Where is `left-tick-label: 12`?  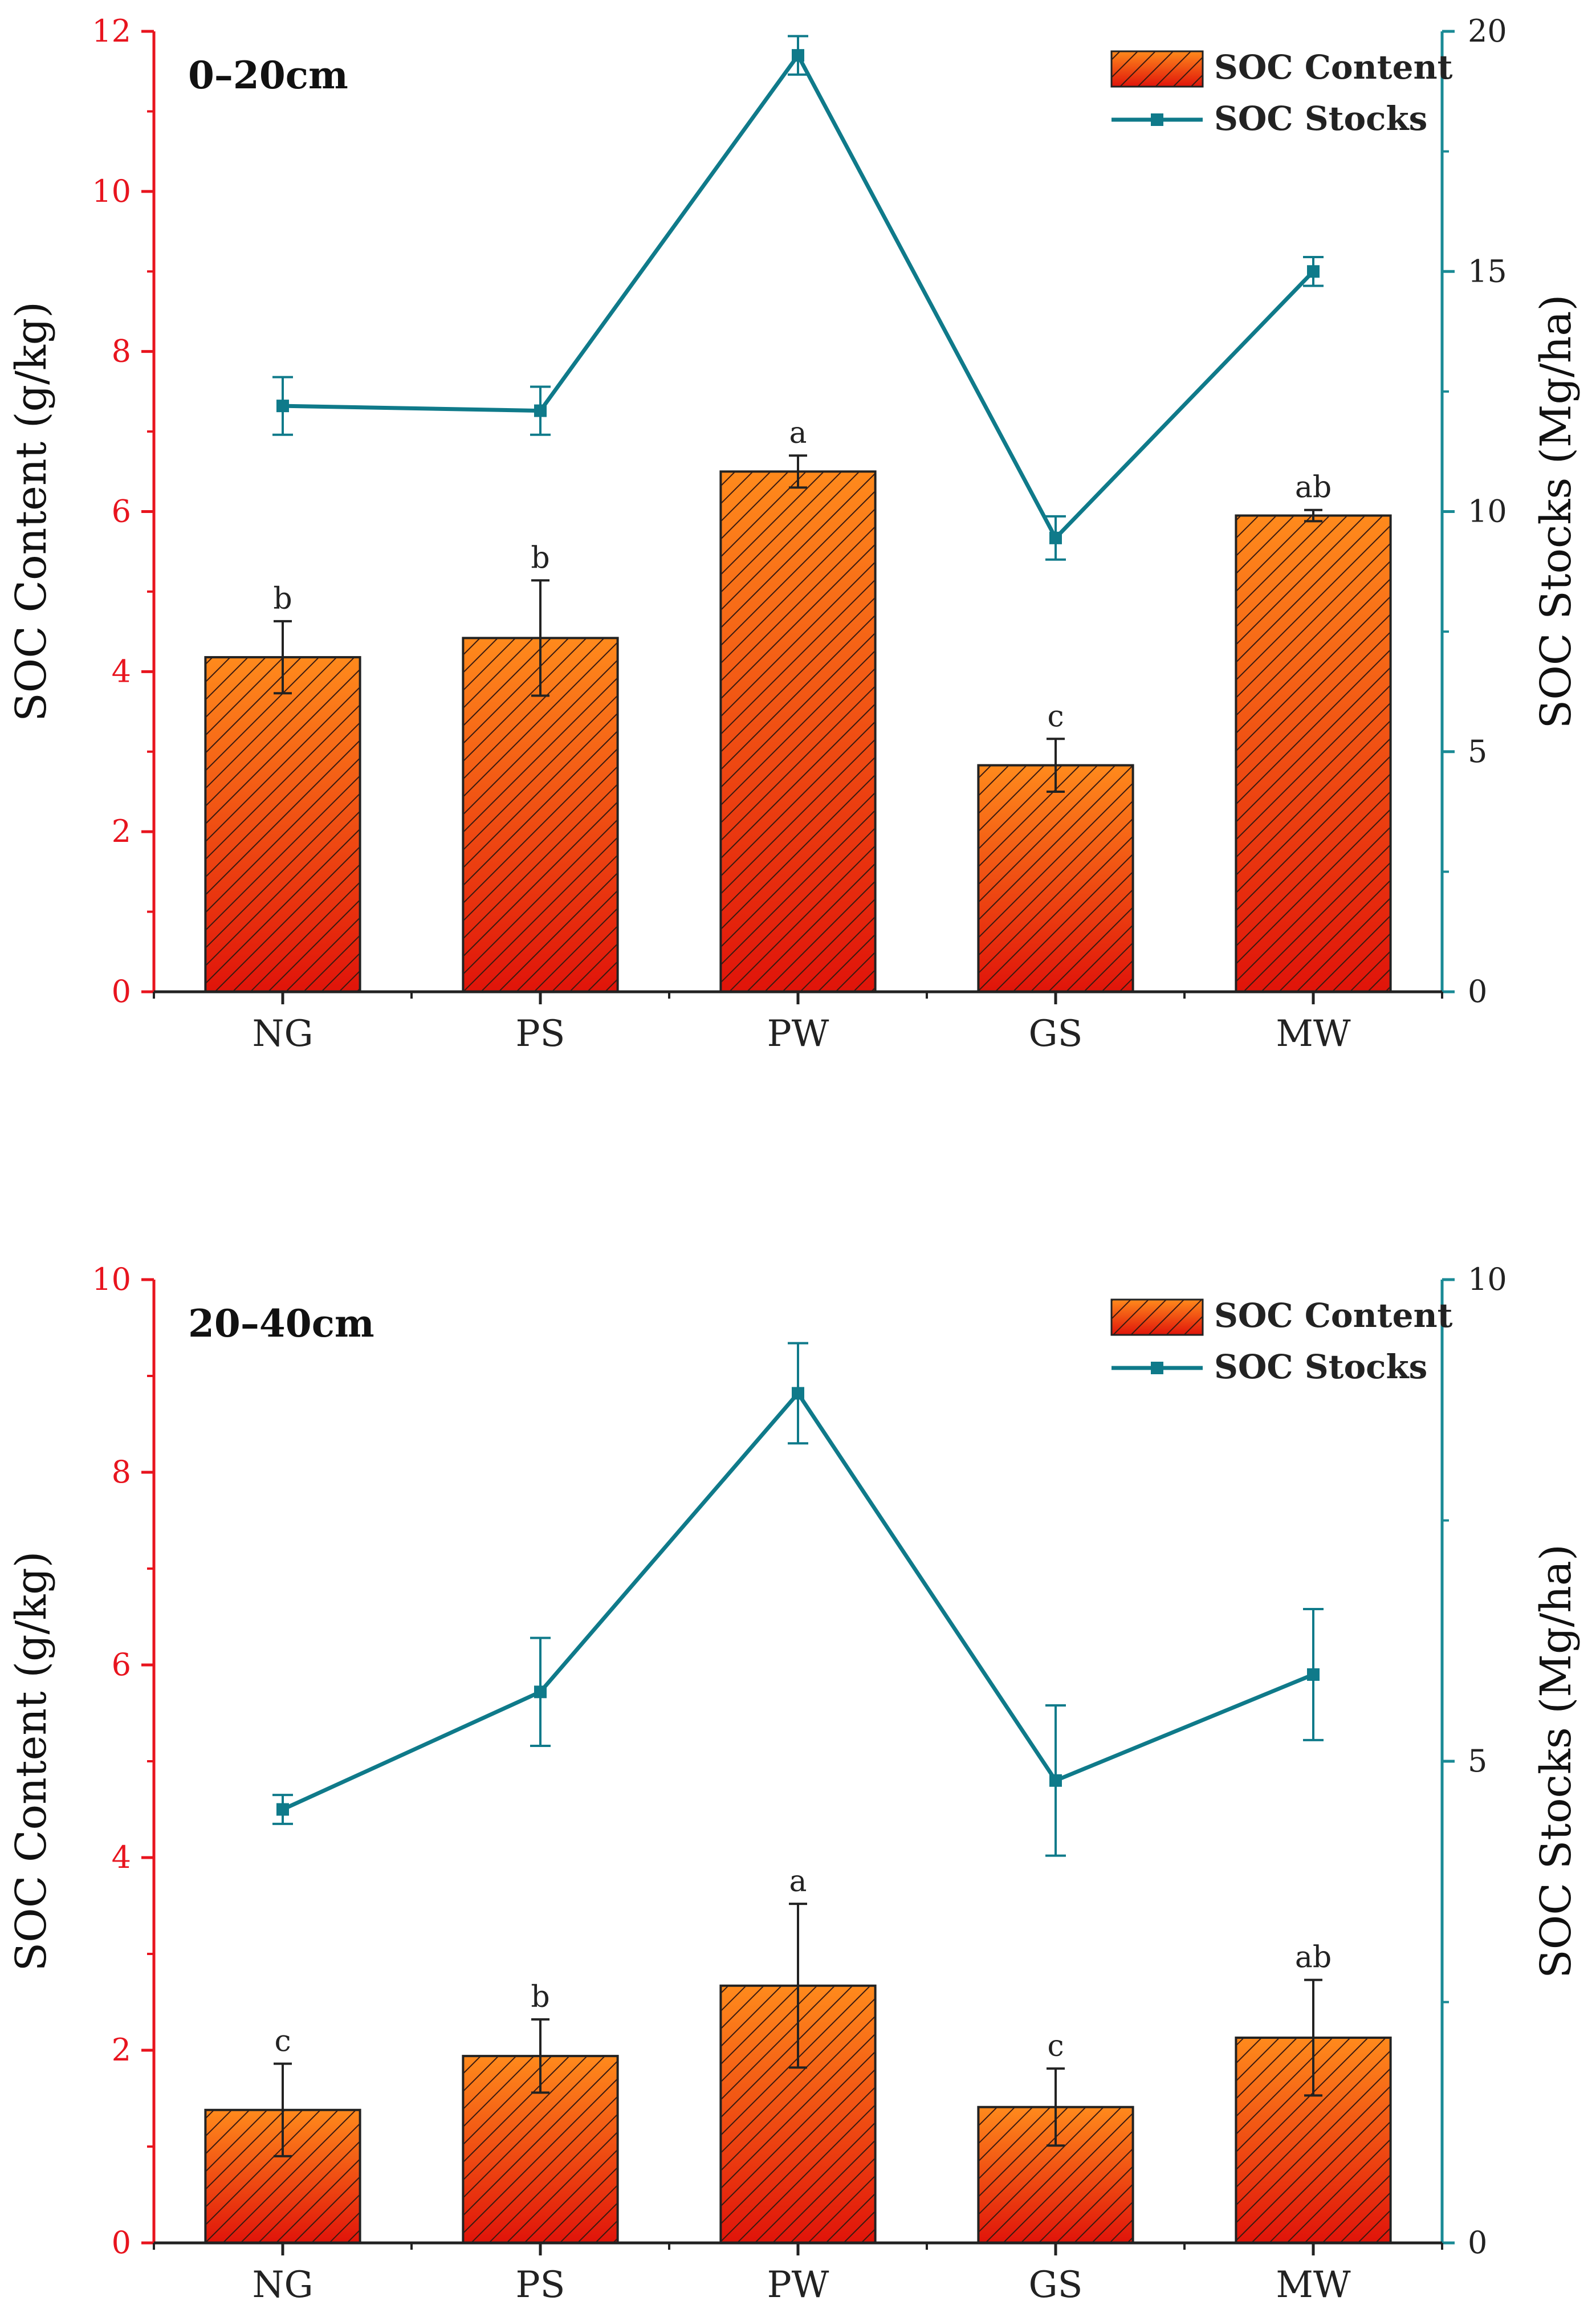 left-tick-label: 12 is located at coordinates (111, 31).